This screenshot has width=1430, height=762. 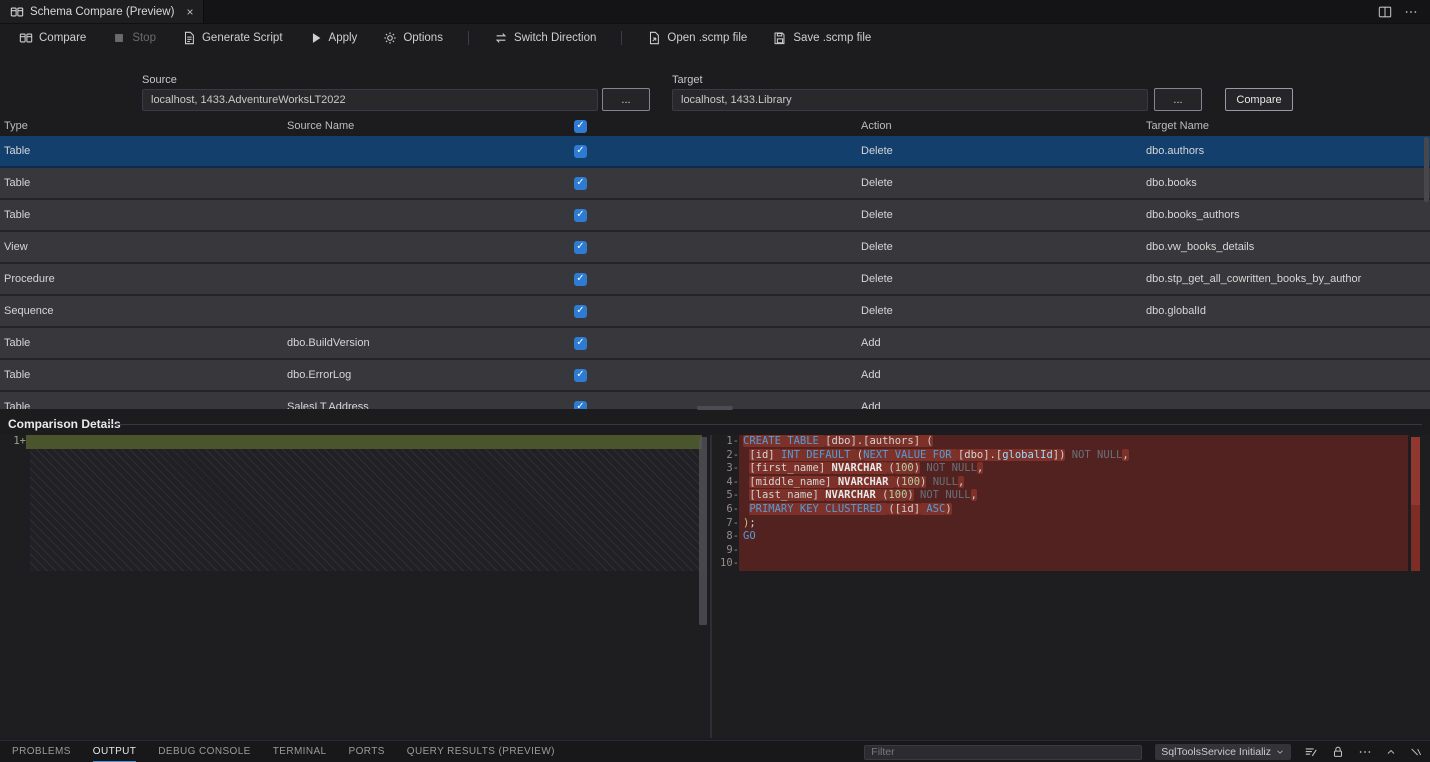 I want to click on code-token: PRIMARY KEY CLUSTERED, so click(x=819, y=508).